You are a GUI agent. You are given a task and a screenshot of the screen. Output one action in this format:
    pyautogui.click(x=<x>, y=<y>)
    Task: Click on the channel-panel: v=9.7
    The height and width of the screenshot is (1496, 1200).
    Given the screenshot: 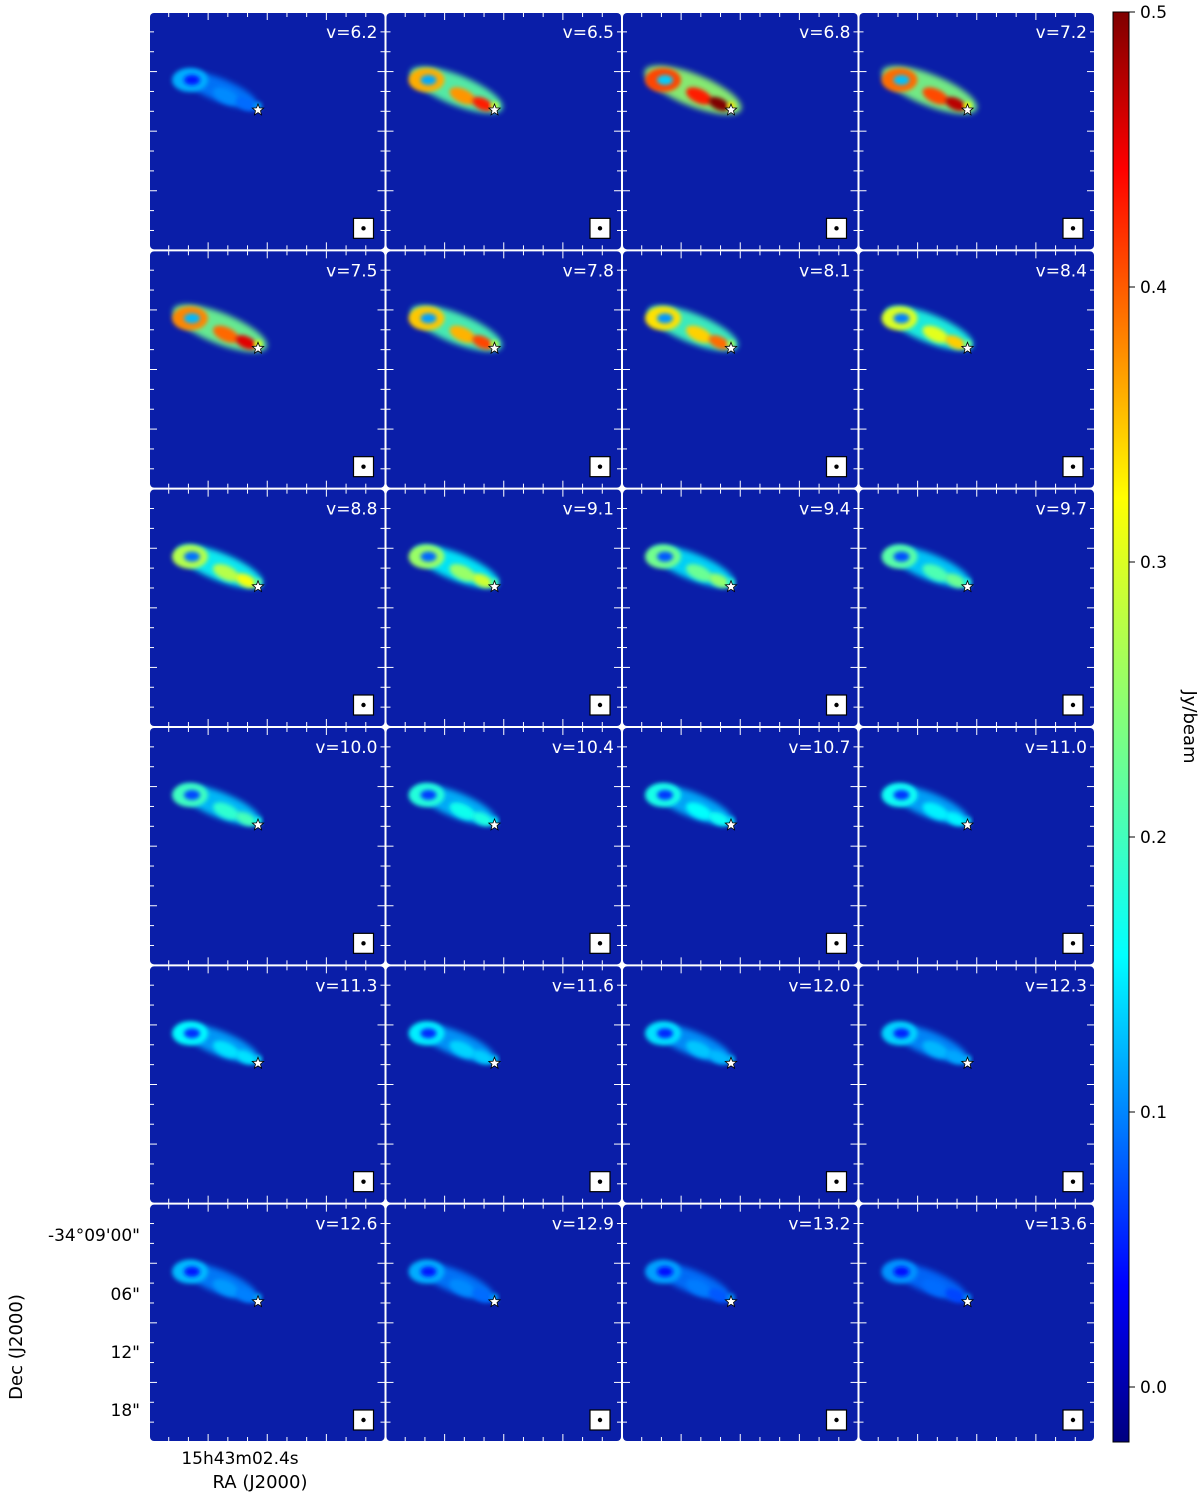 What is the action you would take?
    pyautogui.click(x=976, y=607)
    